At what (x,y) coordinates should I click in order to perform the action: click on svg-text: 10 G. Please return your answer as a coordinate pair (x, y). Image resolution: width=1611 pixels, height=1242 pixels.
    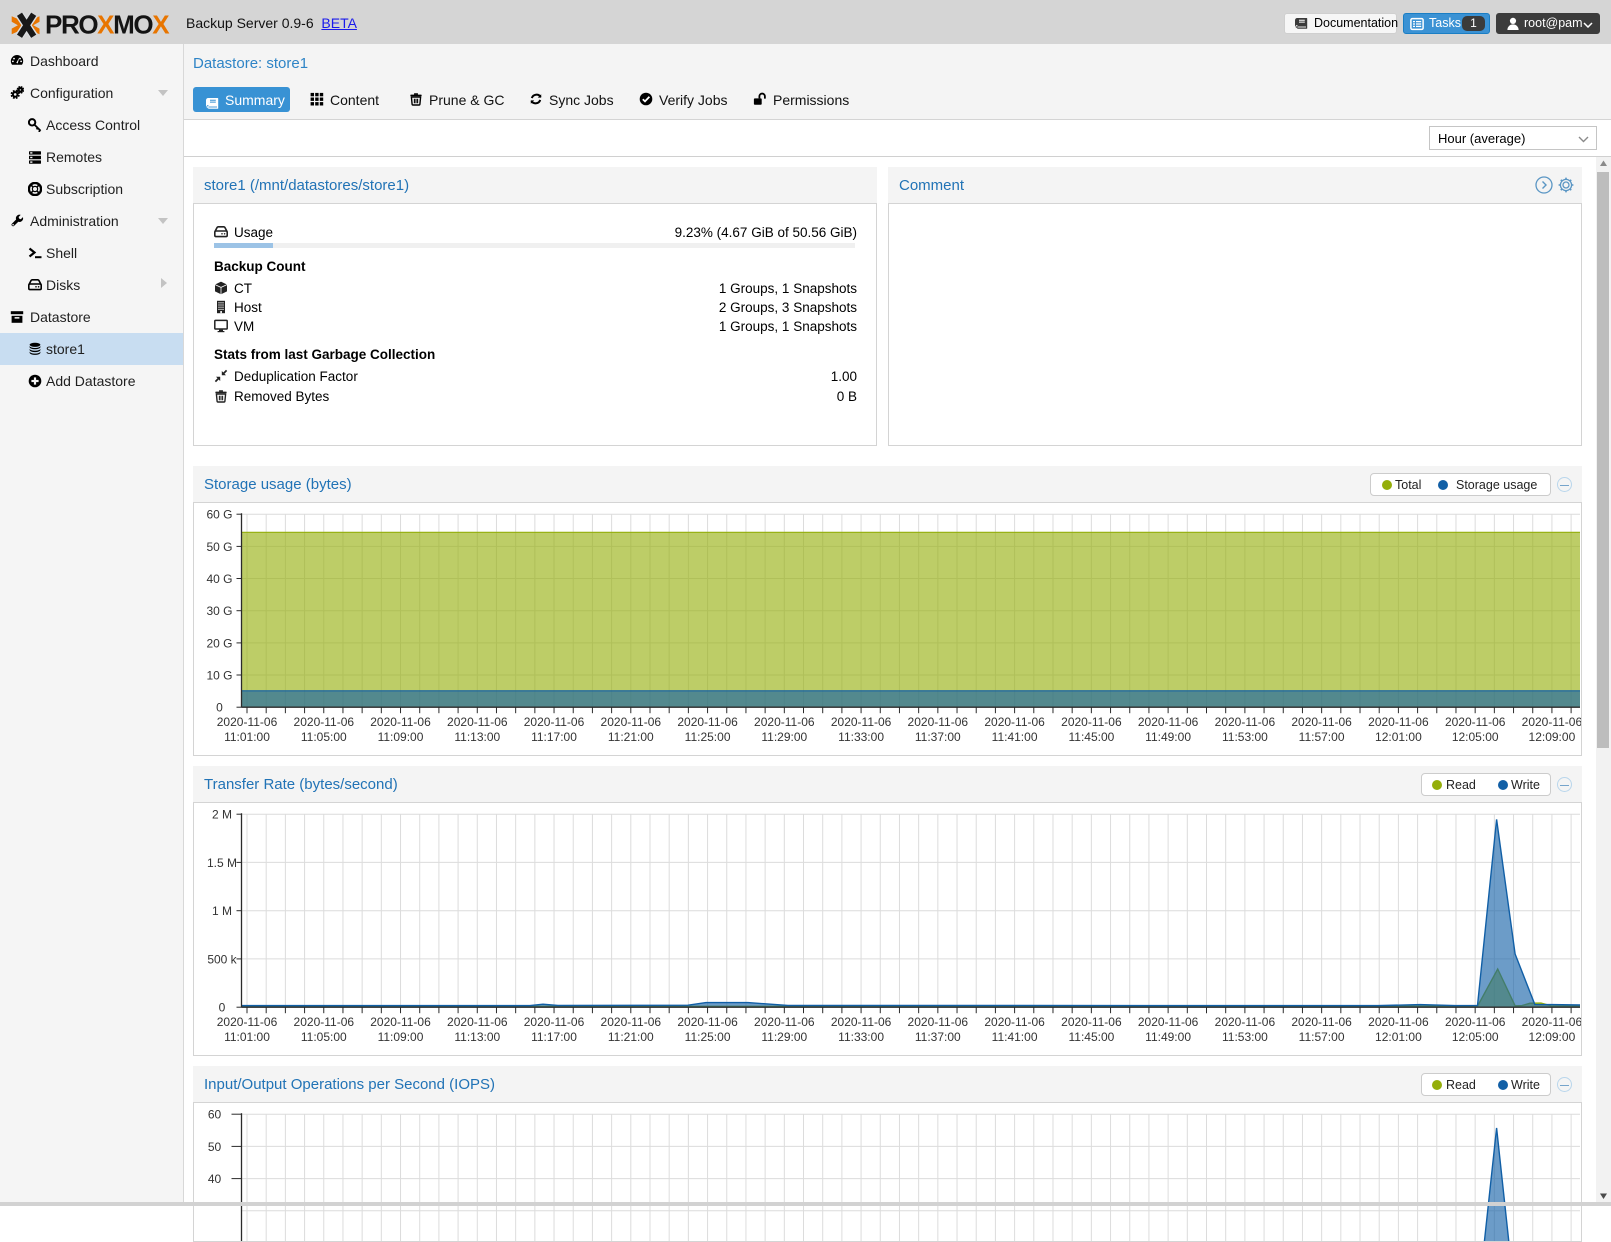
    Looking at the image, I should click on (219, 676).